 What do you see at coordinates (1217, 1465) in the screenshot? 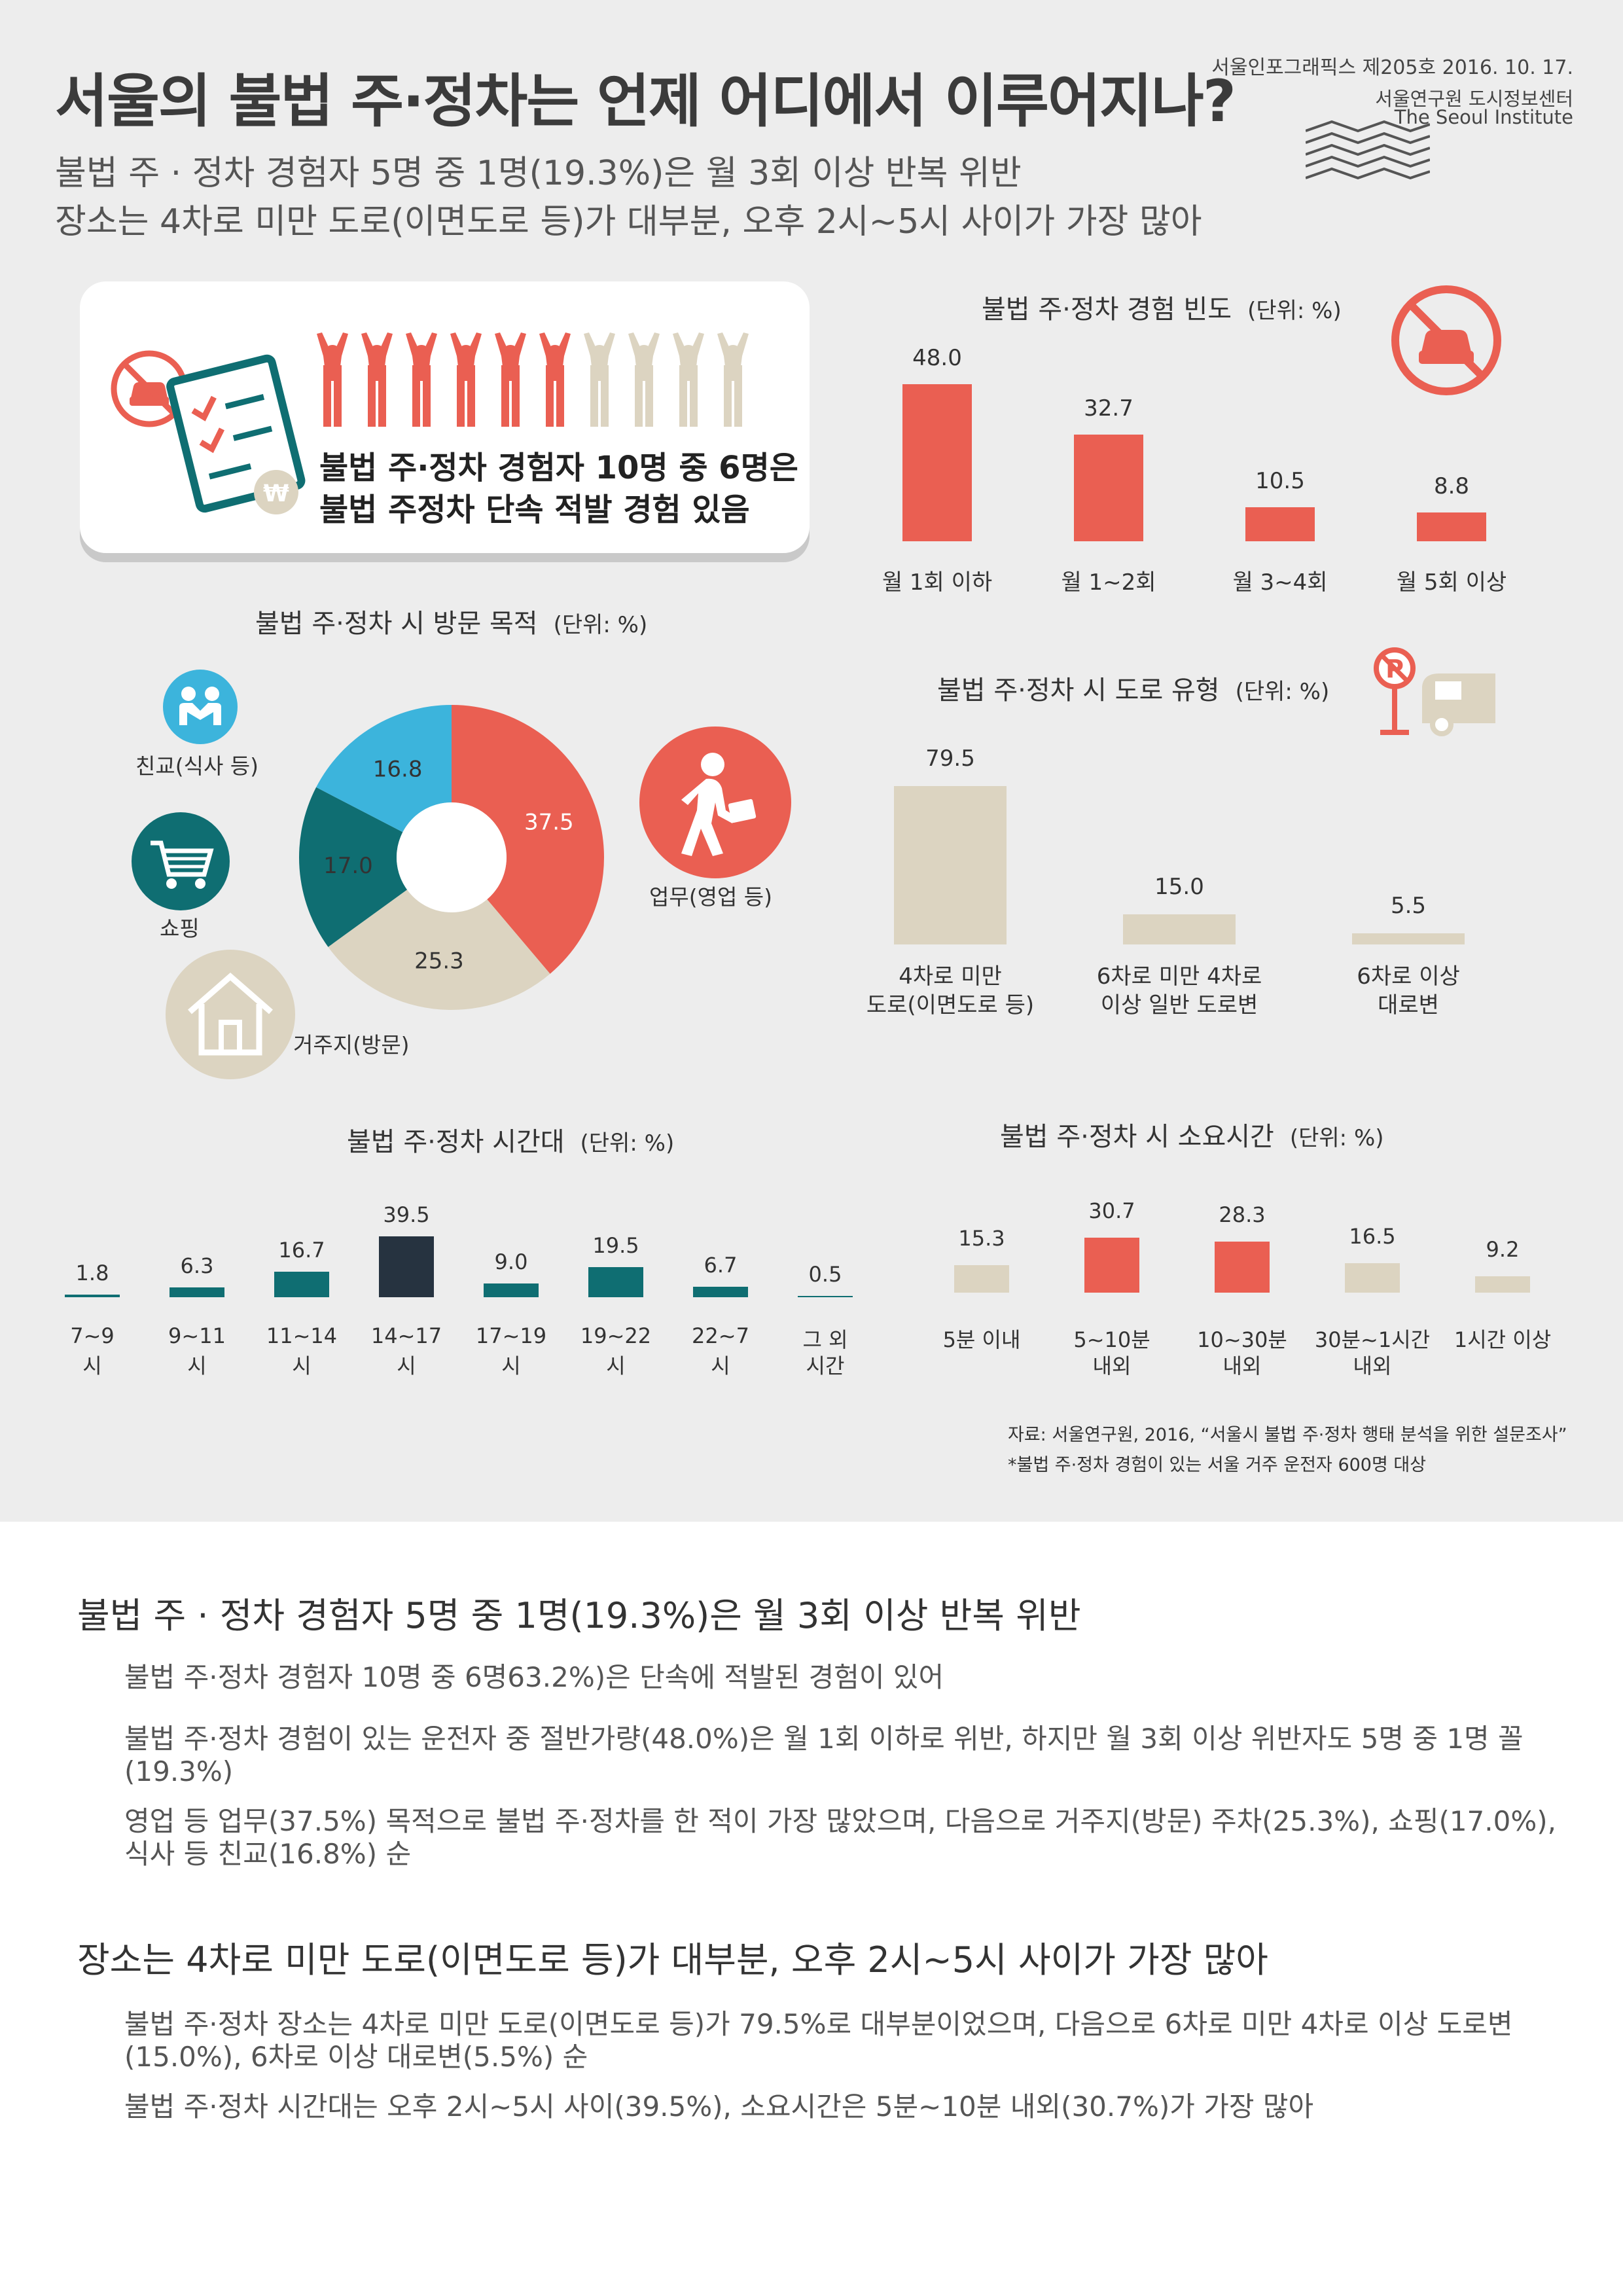
I see `source-line-2: *불법 주·정차 경험이 있는 서울 거주 운전자 600명 대상` at bounding box center [1217, 1465].